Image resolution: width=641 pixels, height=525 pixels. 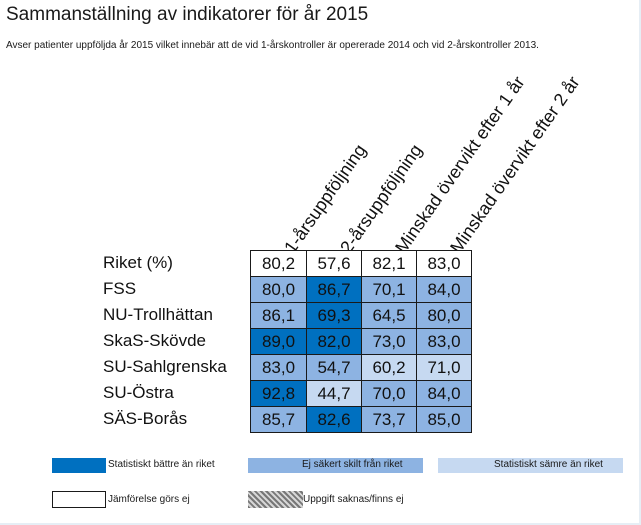 I want to click on legend-better-label: Statistiskt bättre än riket, so click(x=161, y=464).